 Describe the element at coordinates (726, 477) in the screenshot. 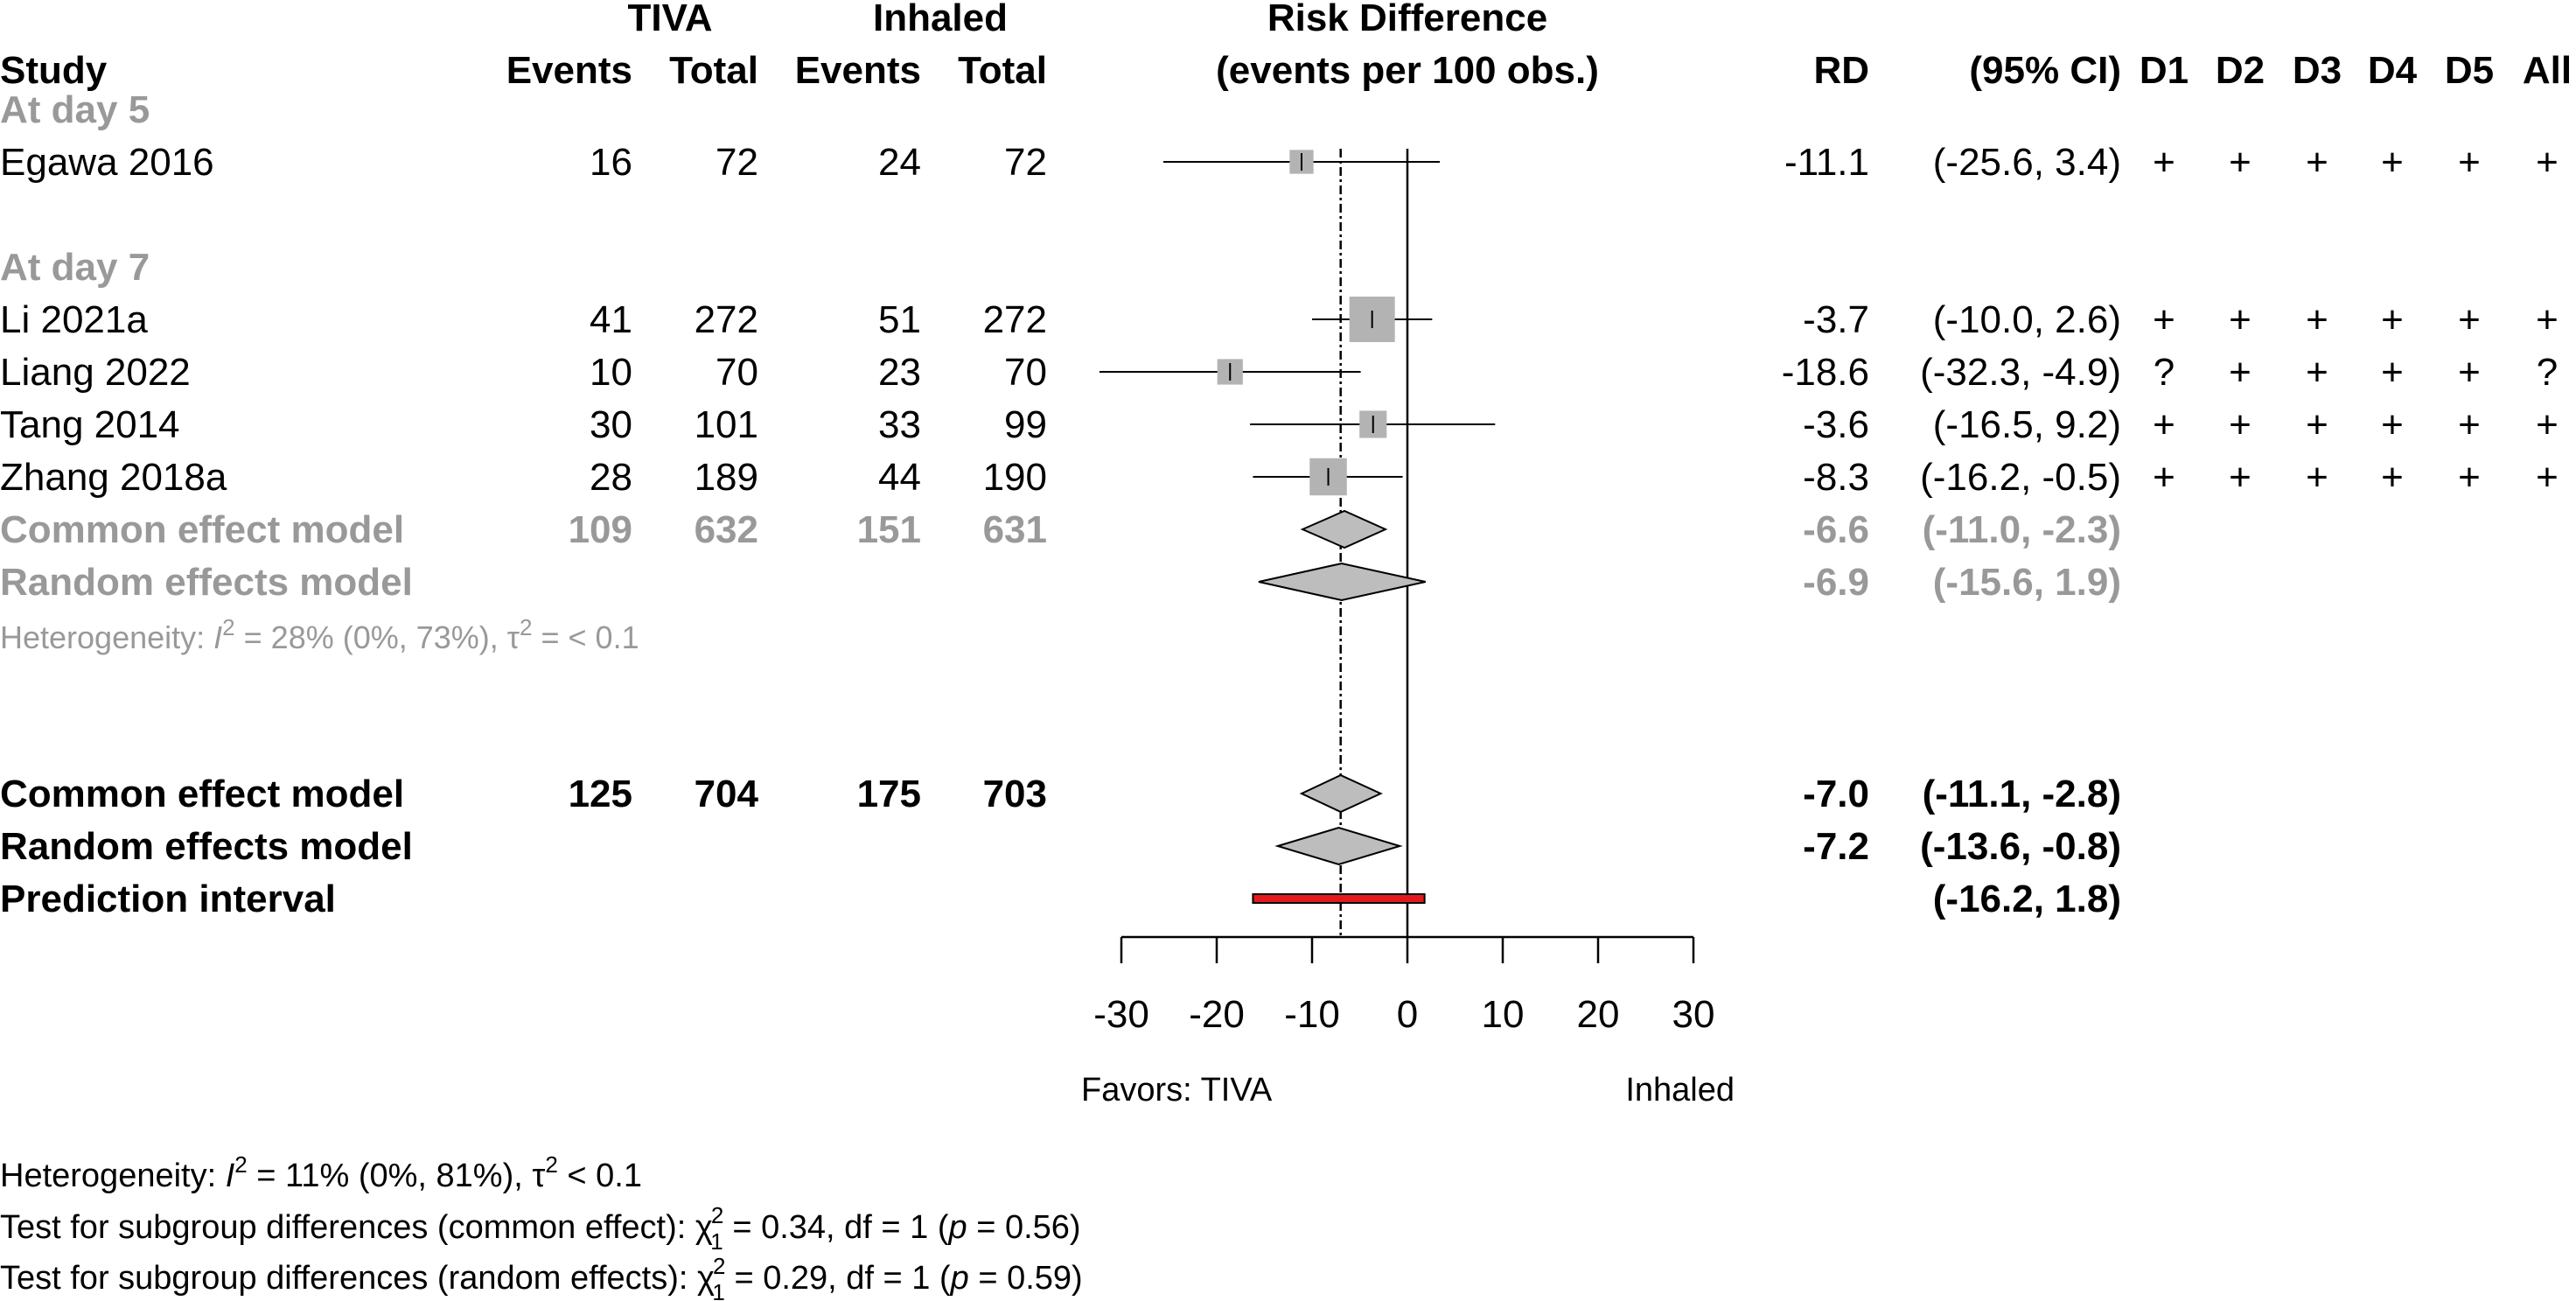

I see `study-n1: 189` at that location.